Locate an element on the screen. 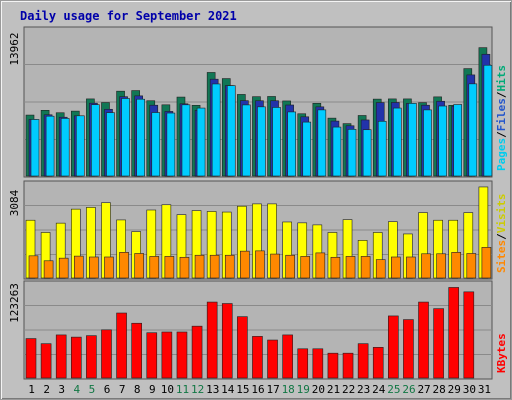  day-label-12: 12 is located at coordinates (197, 389).